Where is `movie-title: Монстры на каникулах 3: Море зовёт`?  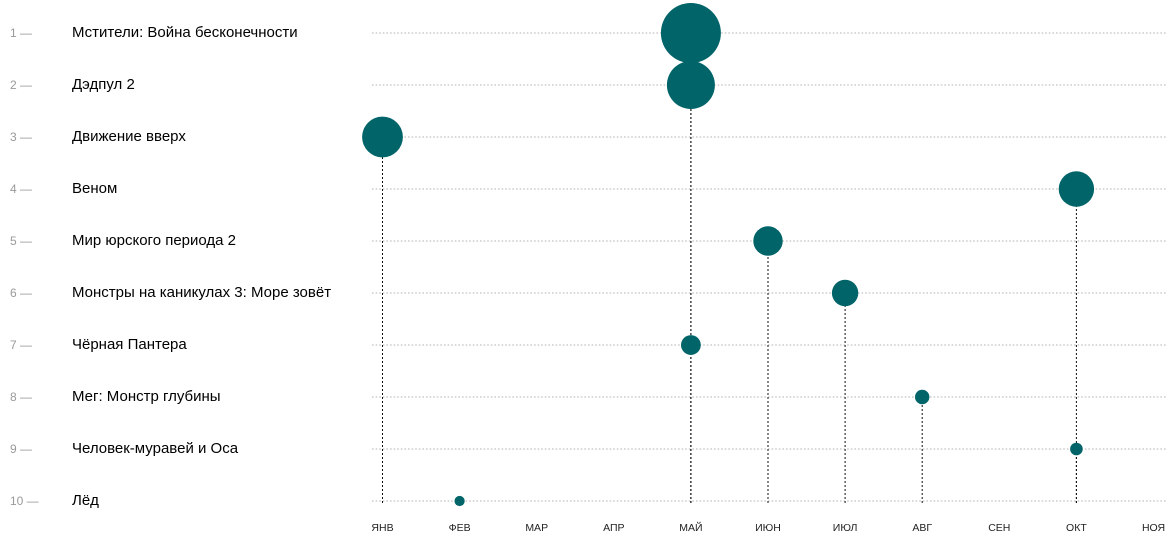
movie-title: Монстры на каникулах 3: Море зовёт is located at coordinates (202, 292).